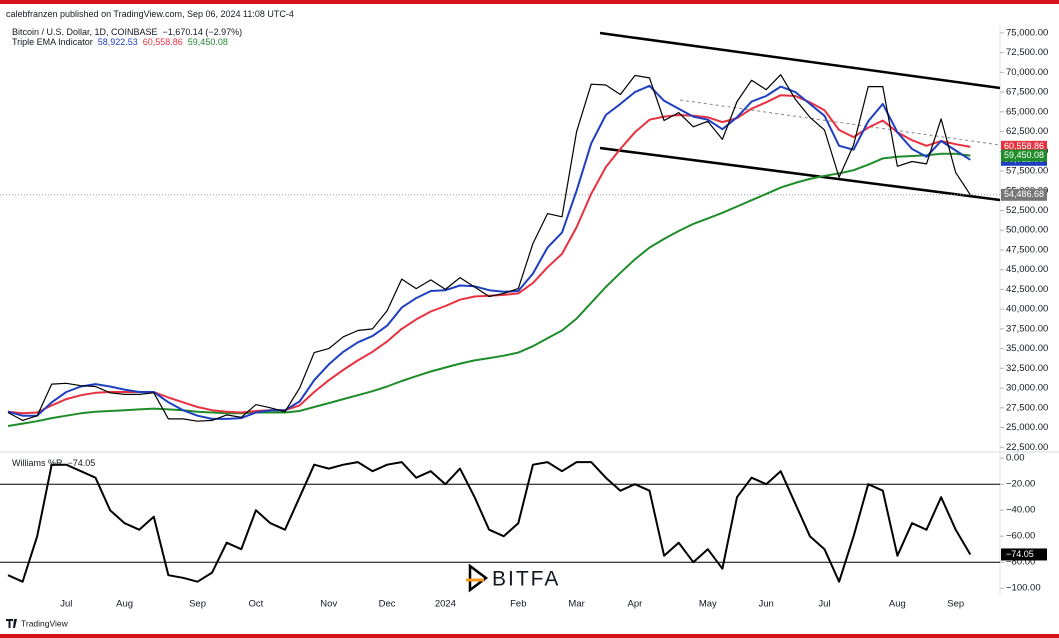  Describe the element at coordinates (1024, 146) in the screenshot. I see `price-tag-label: 60,558.86` at that location.